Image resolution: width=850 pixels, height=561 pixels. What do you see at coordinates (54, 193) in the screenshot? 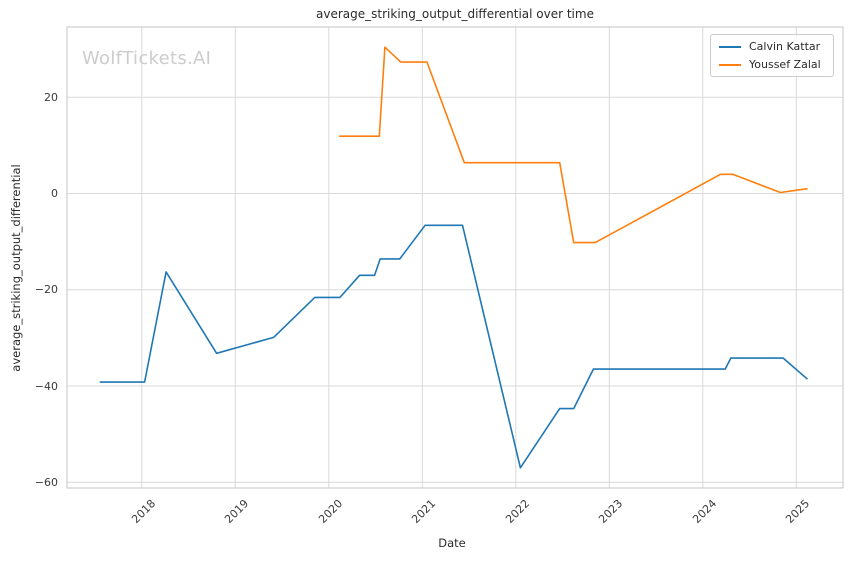
I see `y-tick-label: 0` at bounding box center [54, 193].